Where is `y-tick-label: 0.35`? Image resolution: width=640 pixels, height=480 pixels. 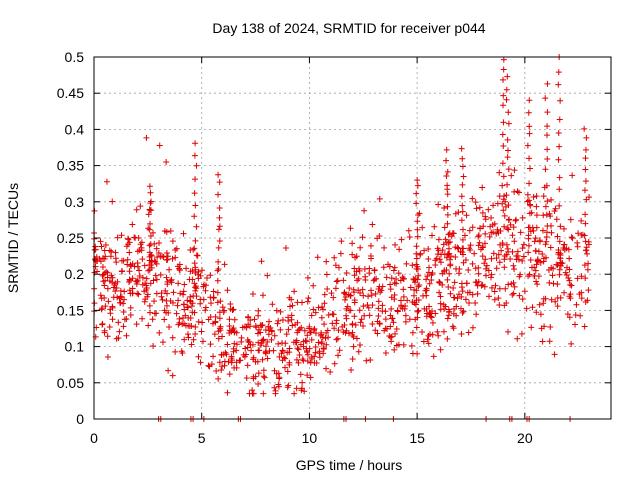
y-tick-label: 0.35 is located at coordinates (70, 166).